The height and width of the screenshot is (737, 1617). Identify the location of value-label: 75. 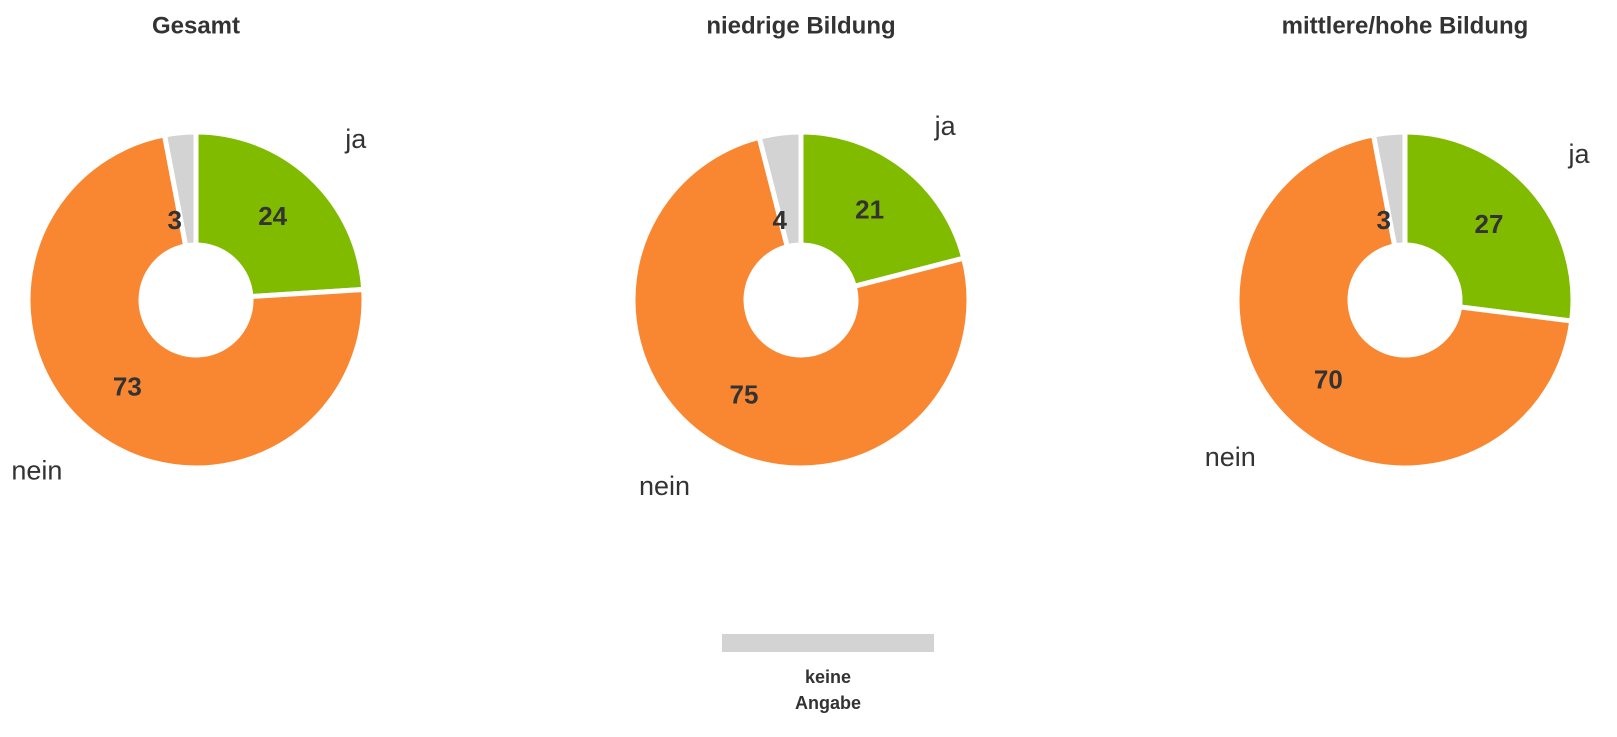
(744, 394).